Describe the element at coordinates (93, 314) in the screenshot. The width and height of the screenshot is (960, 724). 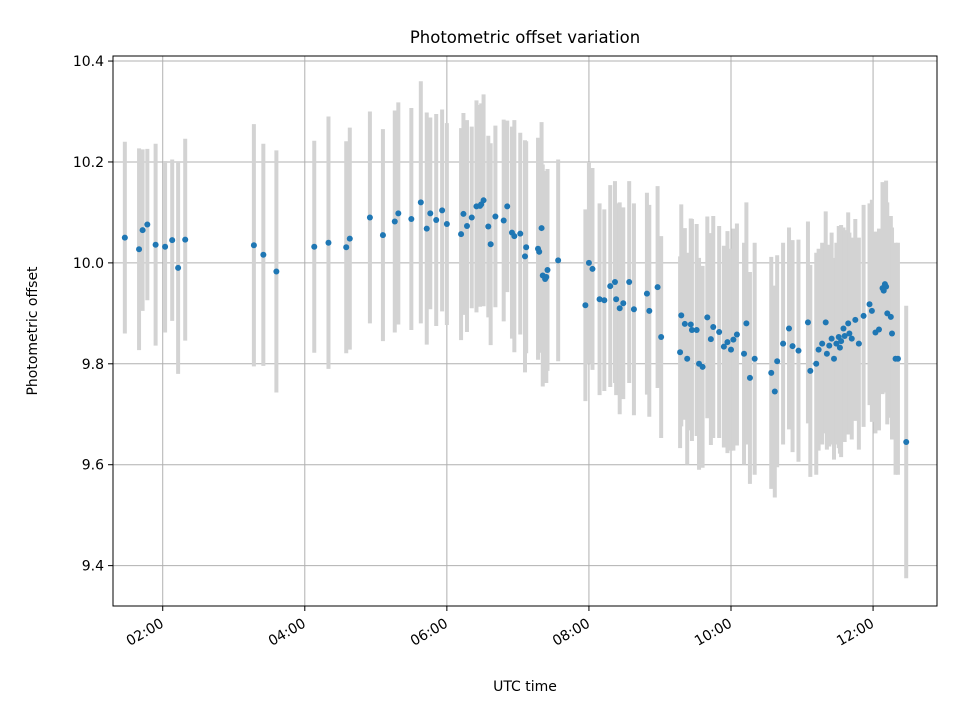
I see `y-axis-ticks: 9.4 9.6 9.8 10.0 10.2 10.4` at that location.